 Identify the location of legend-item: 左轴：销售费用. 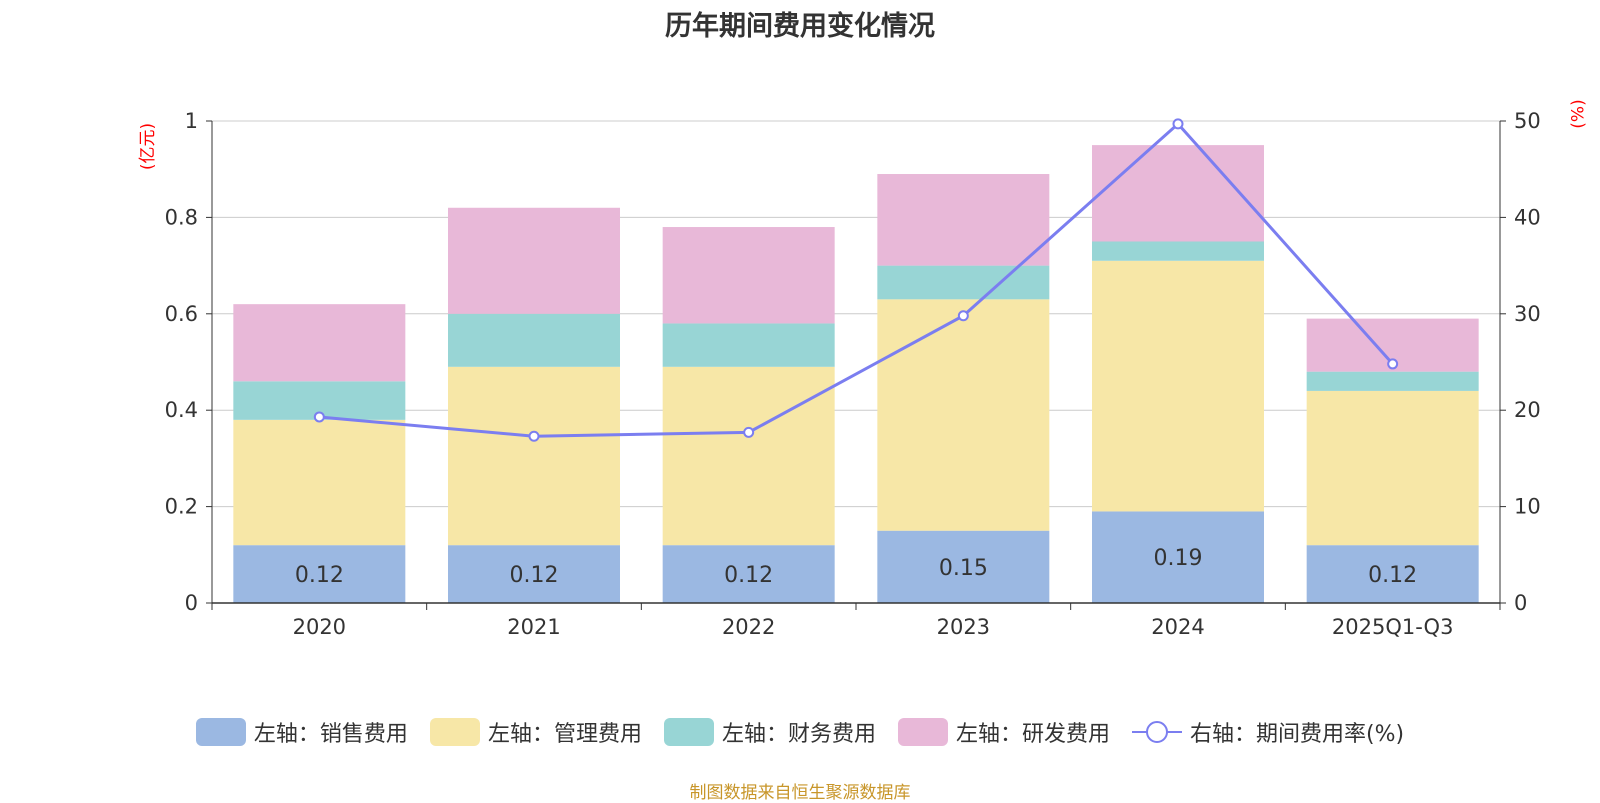
(301, 732).